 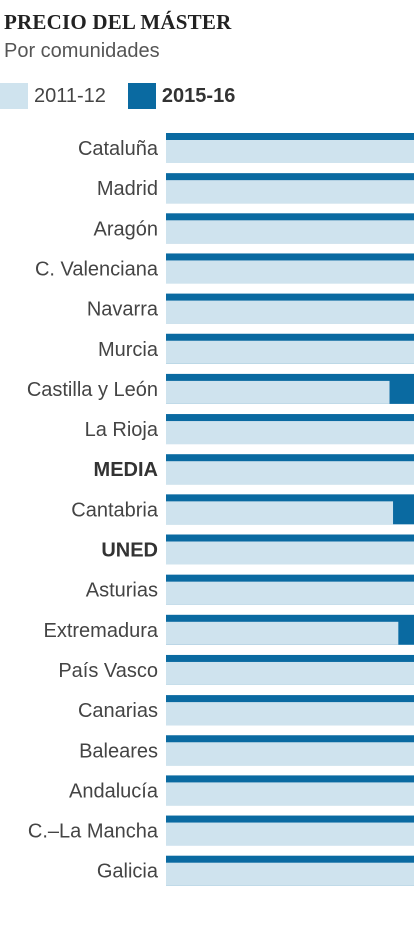 I want to click on category-label-c-la-mancha: C.–La Mancha, so click(x=93, y=832).